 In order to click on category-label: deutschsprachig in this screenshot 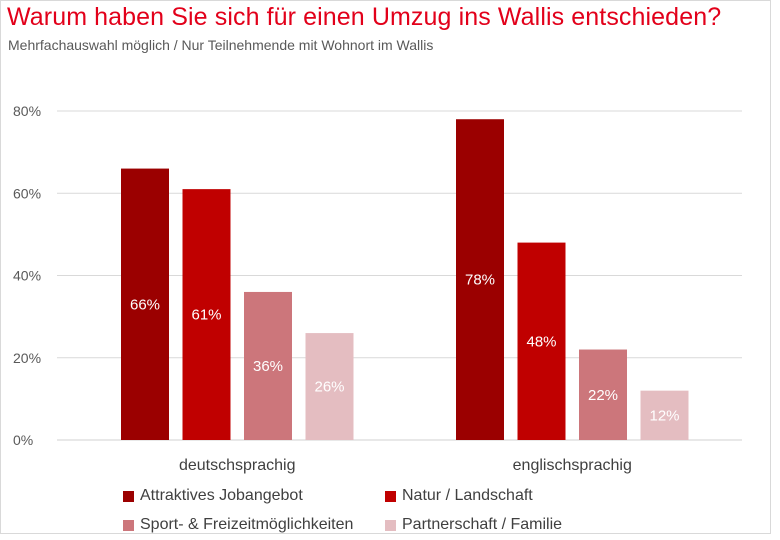, I will do `click(237, 465)`.